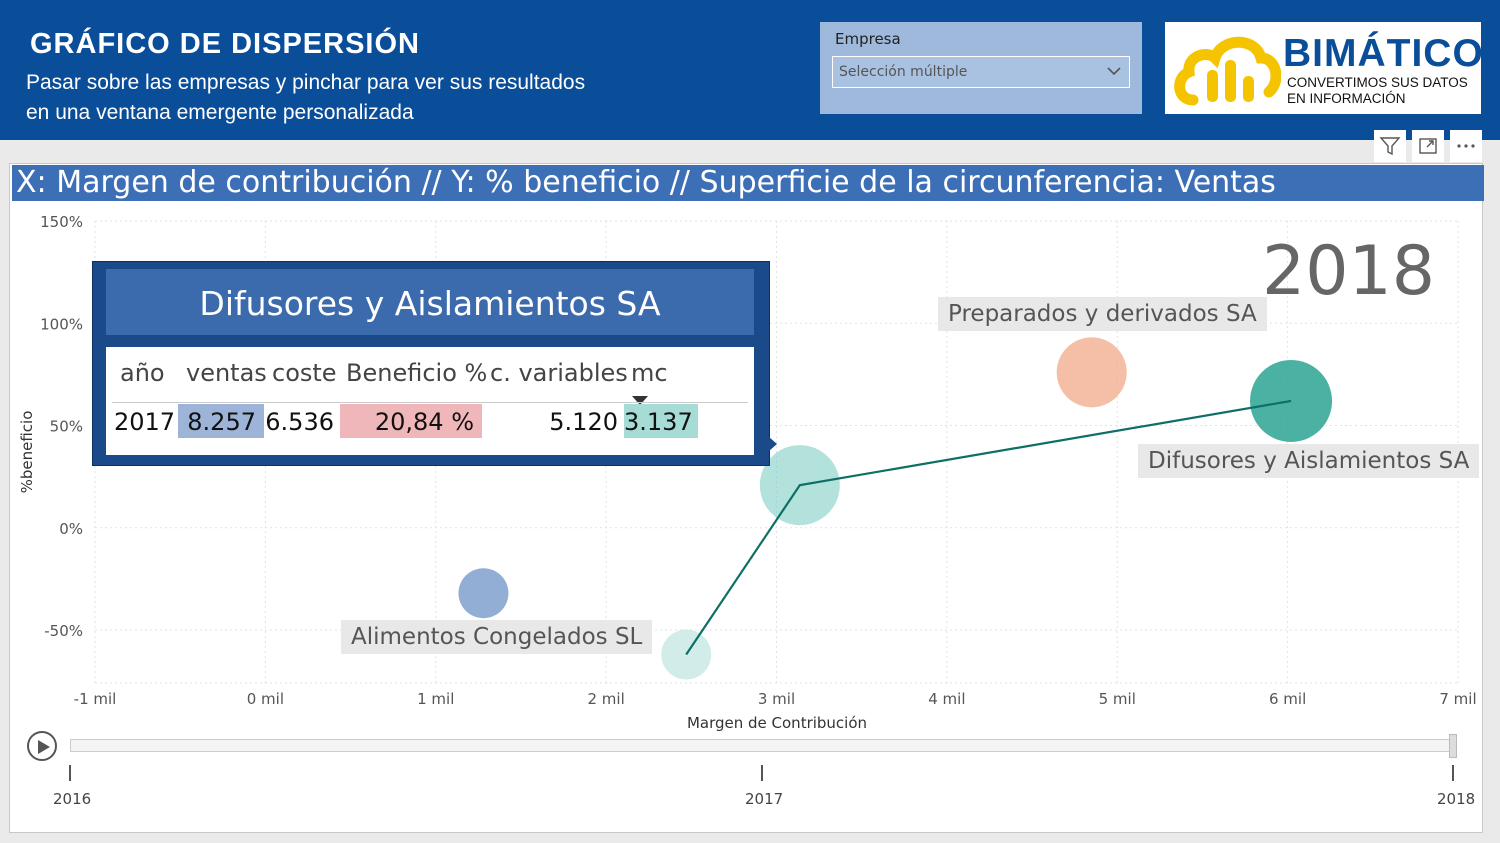  What do you see at coordinates (225, 44) in the screenshot?
I see `page-title: GRÁFICO DE DISPERSIÓN` at bounding box center [225, 44].